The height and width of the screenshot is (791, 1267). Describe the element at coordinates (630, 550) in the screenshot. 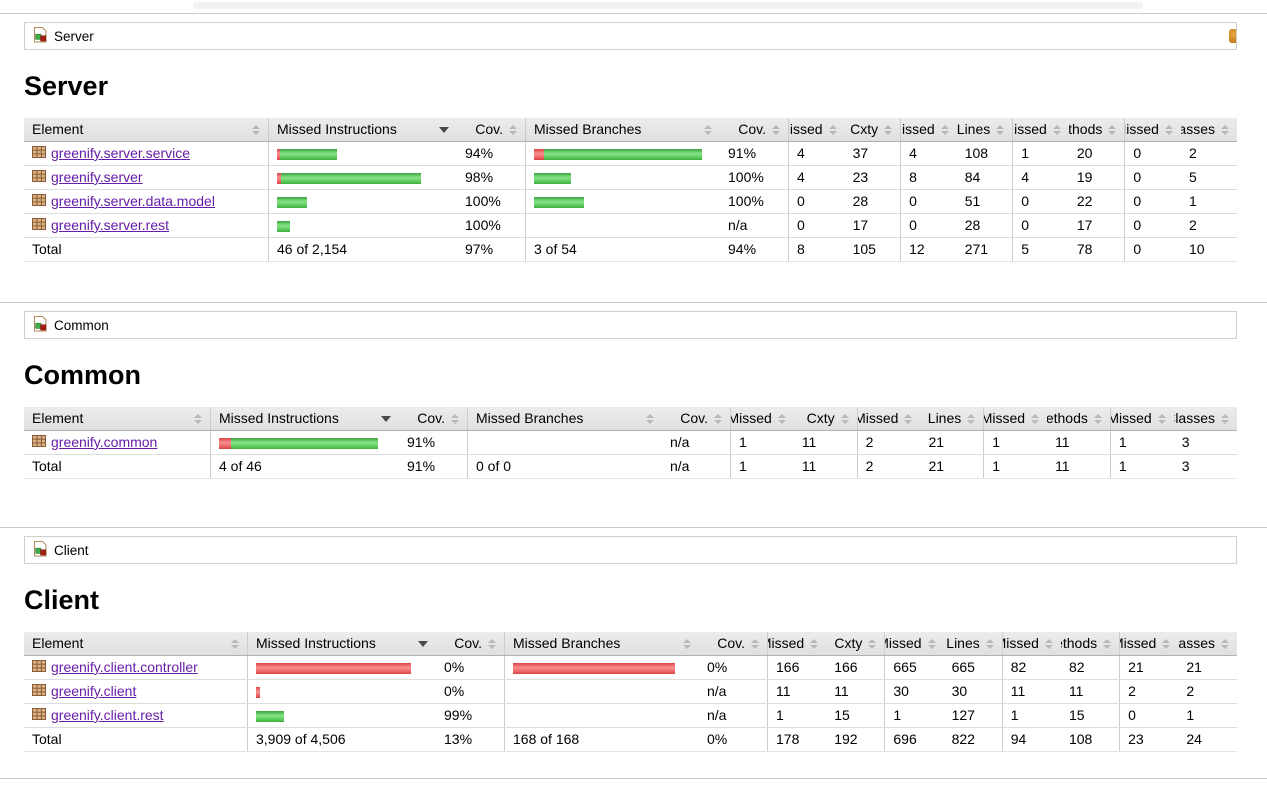

I see `breadcrumb: Client` at that location.